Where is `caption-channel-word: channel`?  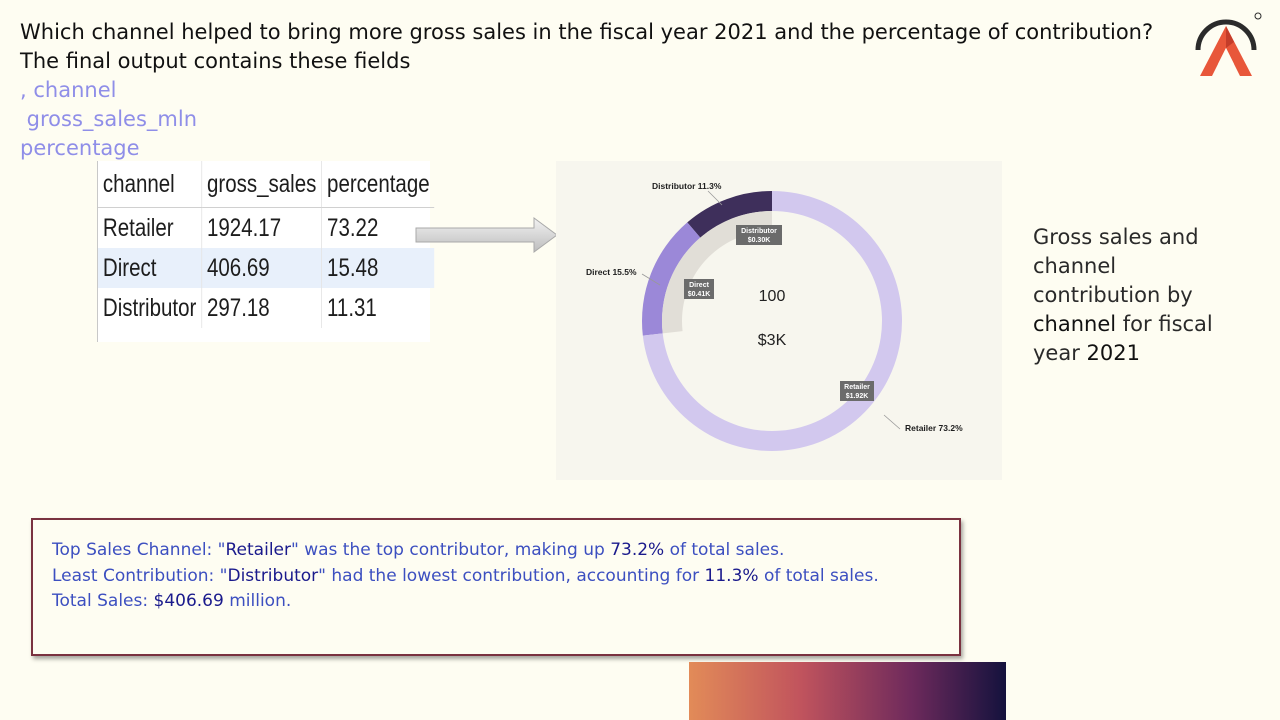 caption-channel-word: channel is located at coordinates (1075, 324).